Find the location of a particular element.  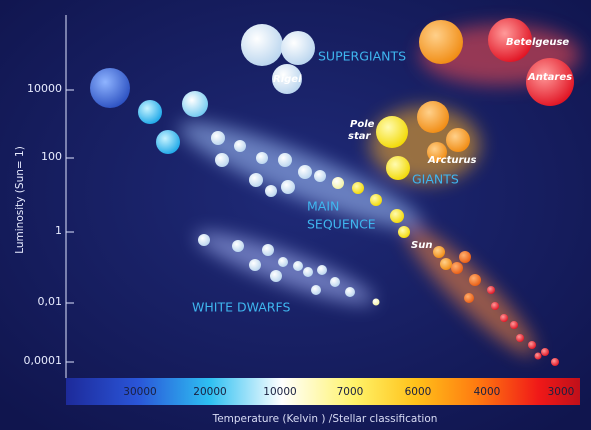

x-tick-label: 3000 is located at coordinates (561, 392).